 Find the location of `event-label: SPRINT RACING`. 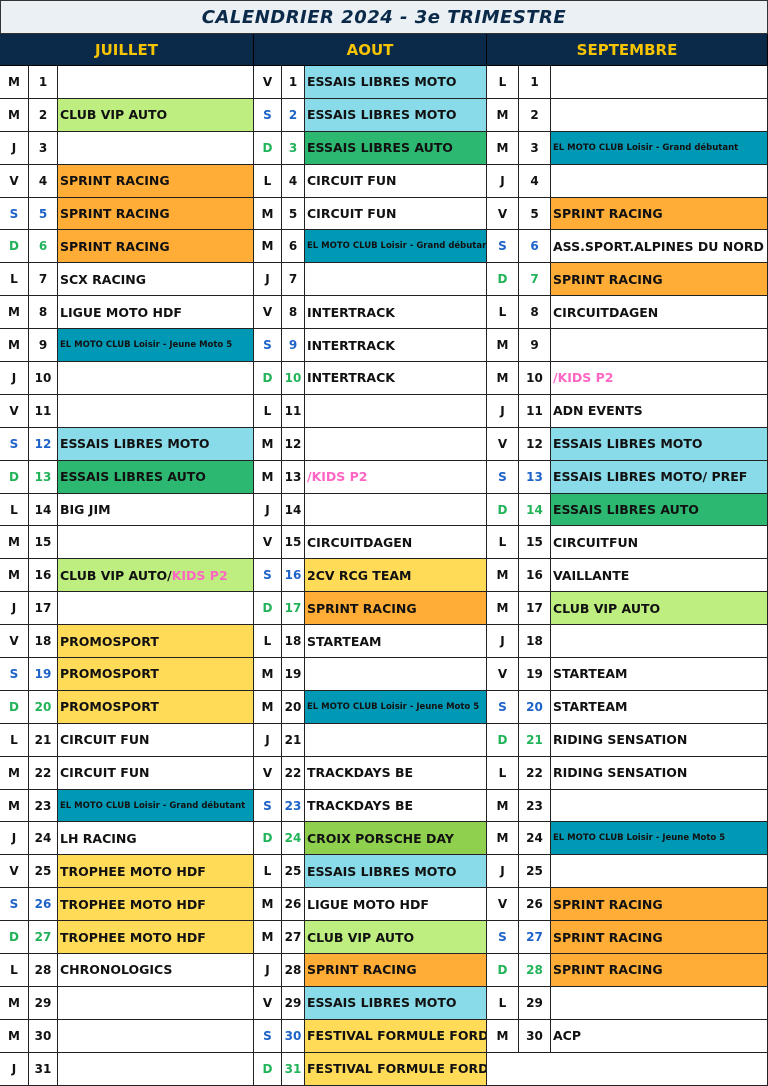

event-label: SPRINT RACING is located at coordinates (608, 937).